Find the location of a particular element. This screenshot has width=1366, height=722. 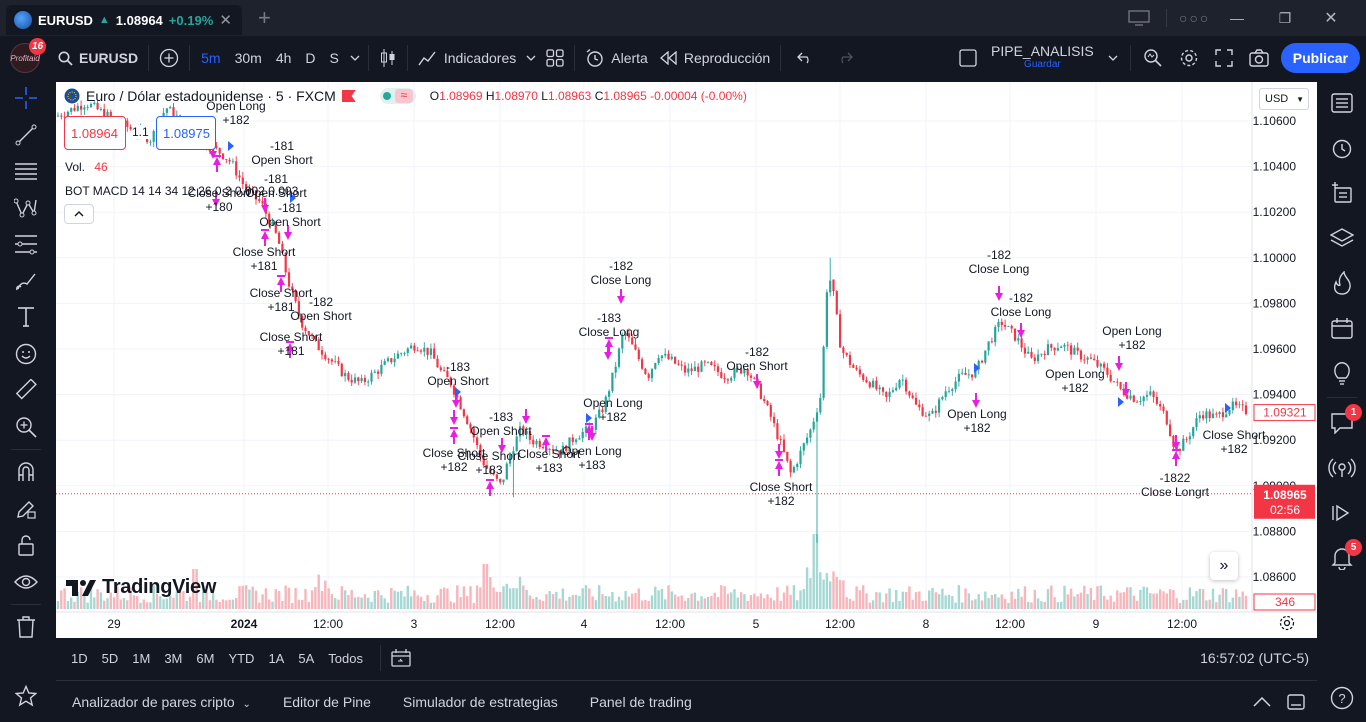

range-3m: 3M is located at coordinates (173, 658).